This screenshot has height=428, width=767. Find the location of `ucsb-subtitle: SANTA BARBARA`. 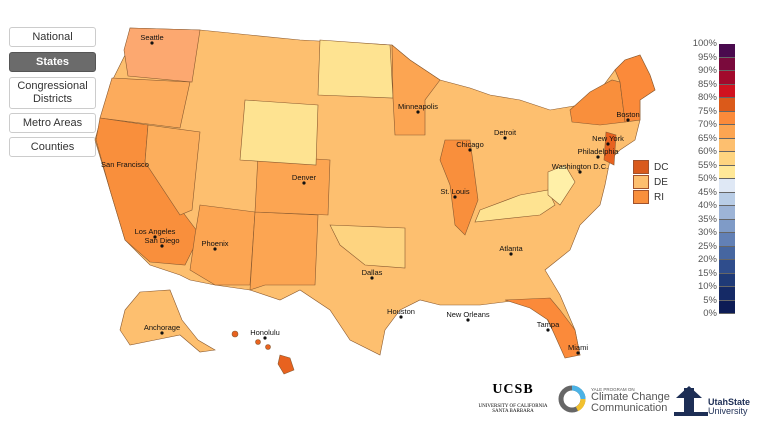

ucsb-subtitle: SANTA BARBARA is located at coordinates (513, 411).